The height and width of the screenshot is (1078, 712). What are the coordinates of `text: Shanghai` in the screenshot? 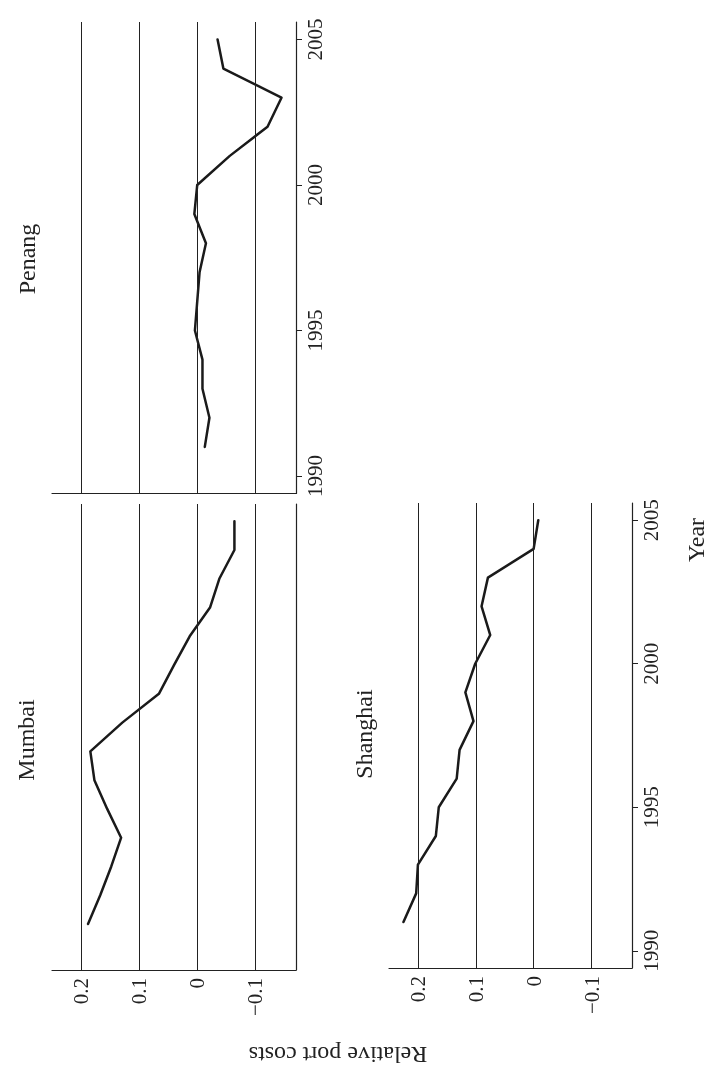 It's located at (364, 734).